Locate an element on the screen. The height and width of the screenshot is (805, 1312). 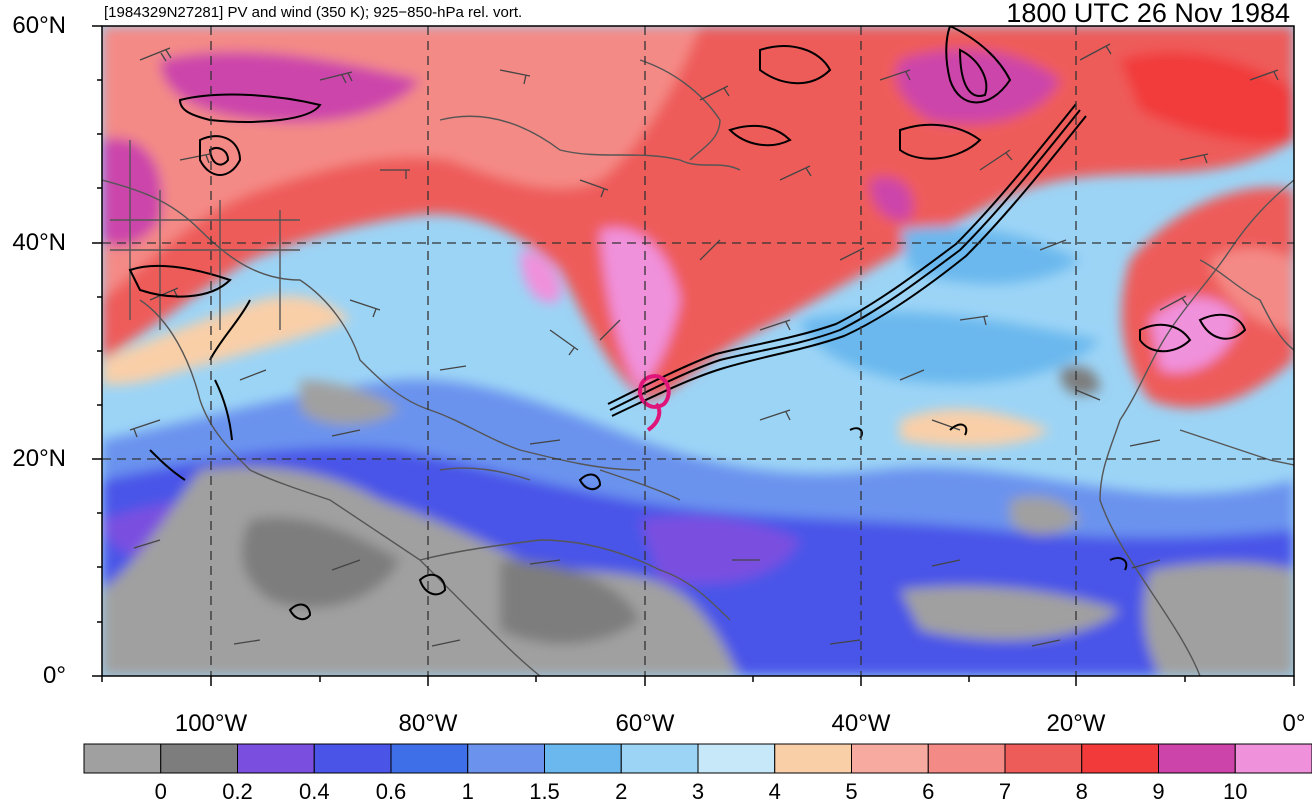
lon-label-0: 0° is located at coordinates (1294, 723).